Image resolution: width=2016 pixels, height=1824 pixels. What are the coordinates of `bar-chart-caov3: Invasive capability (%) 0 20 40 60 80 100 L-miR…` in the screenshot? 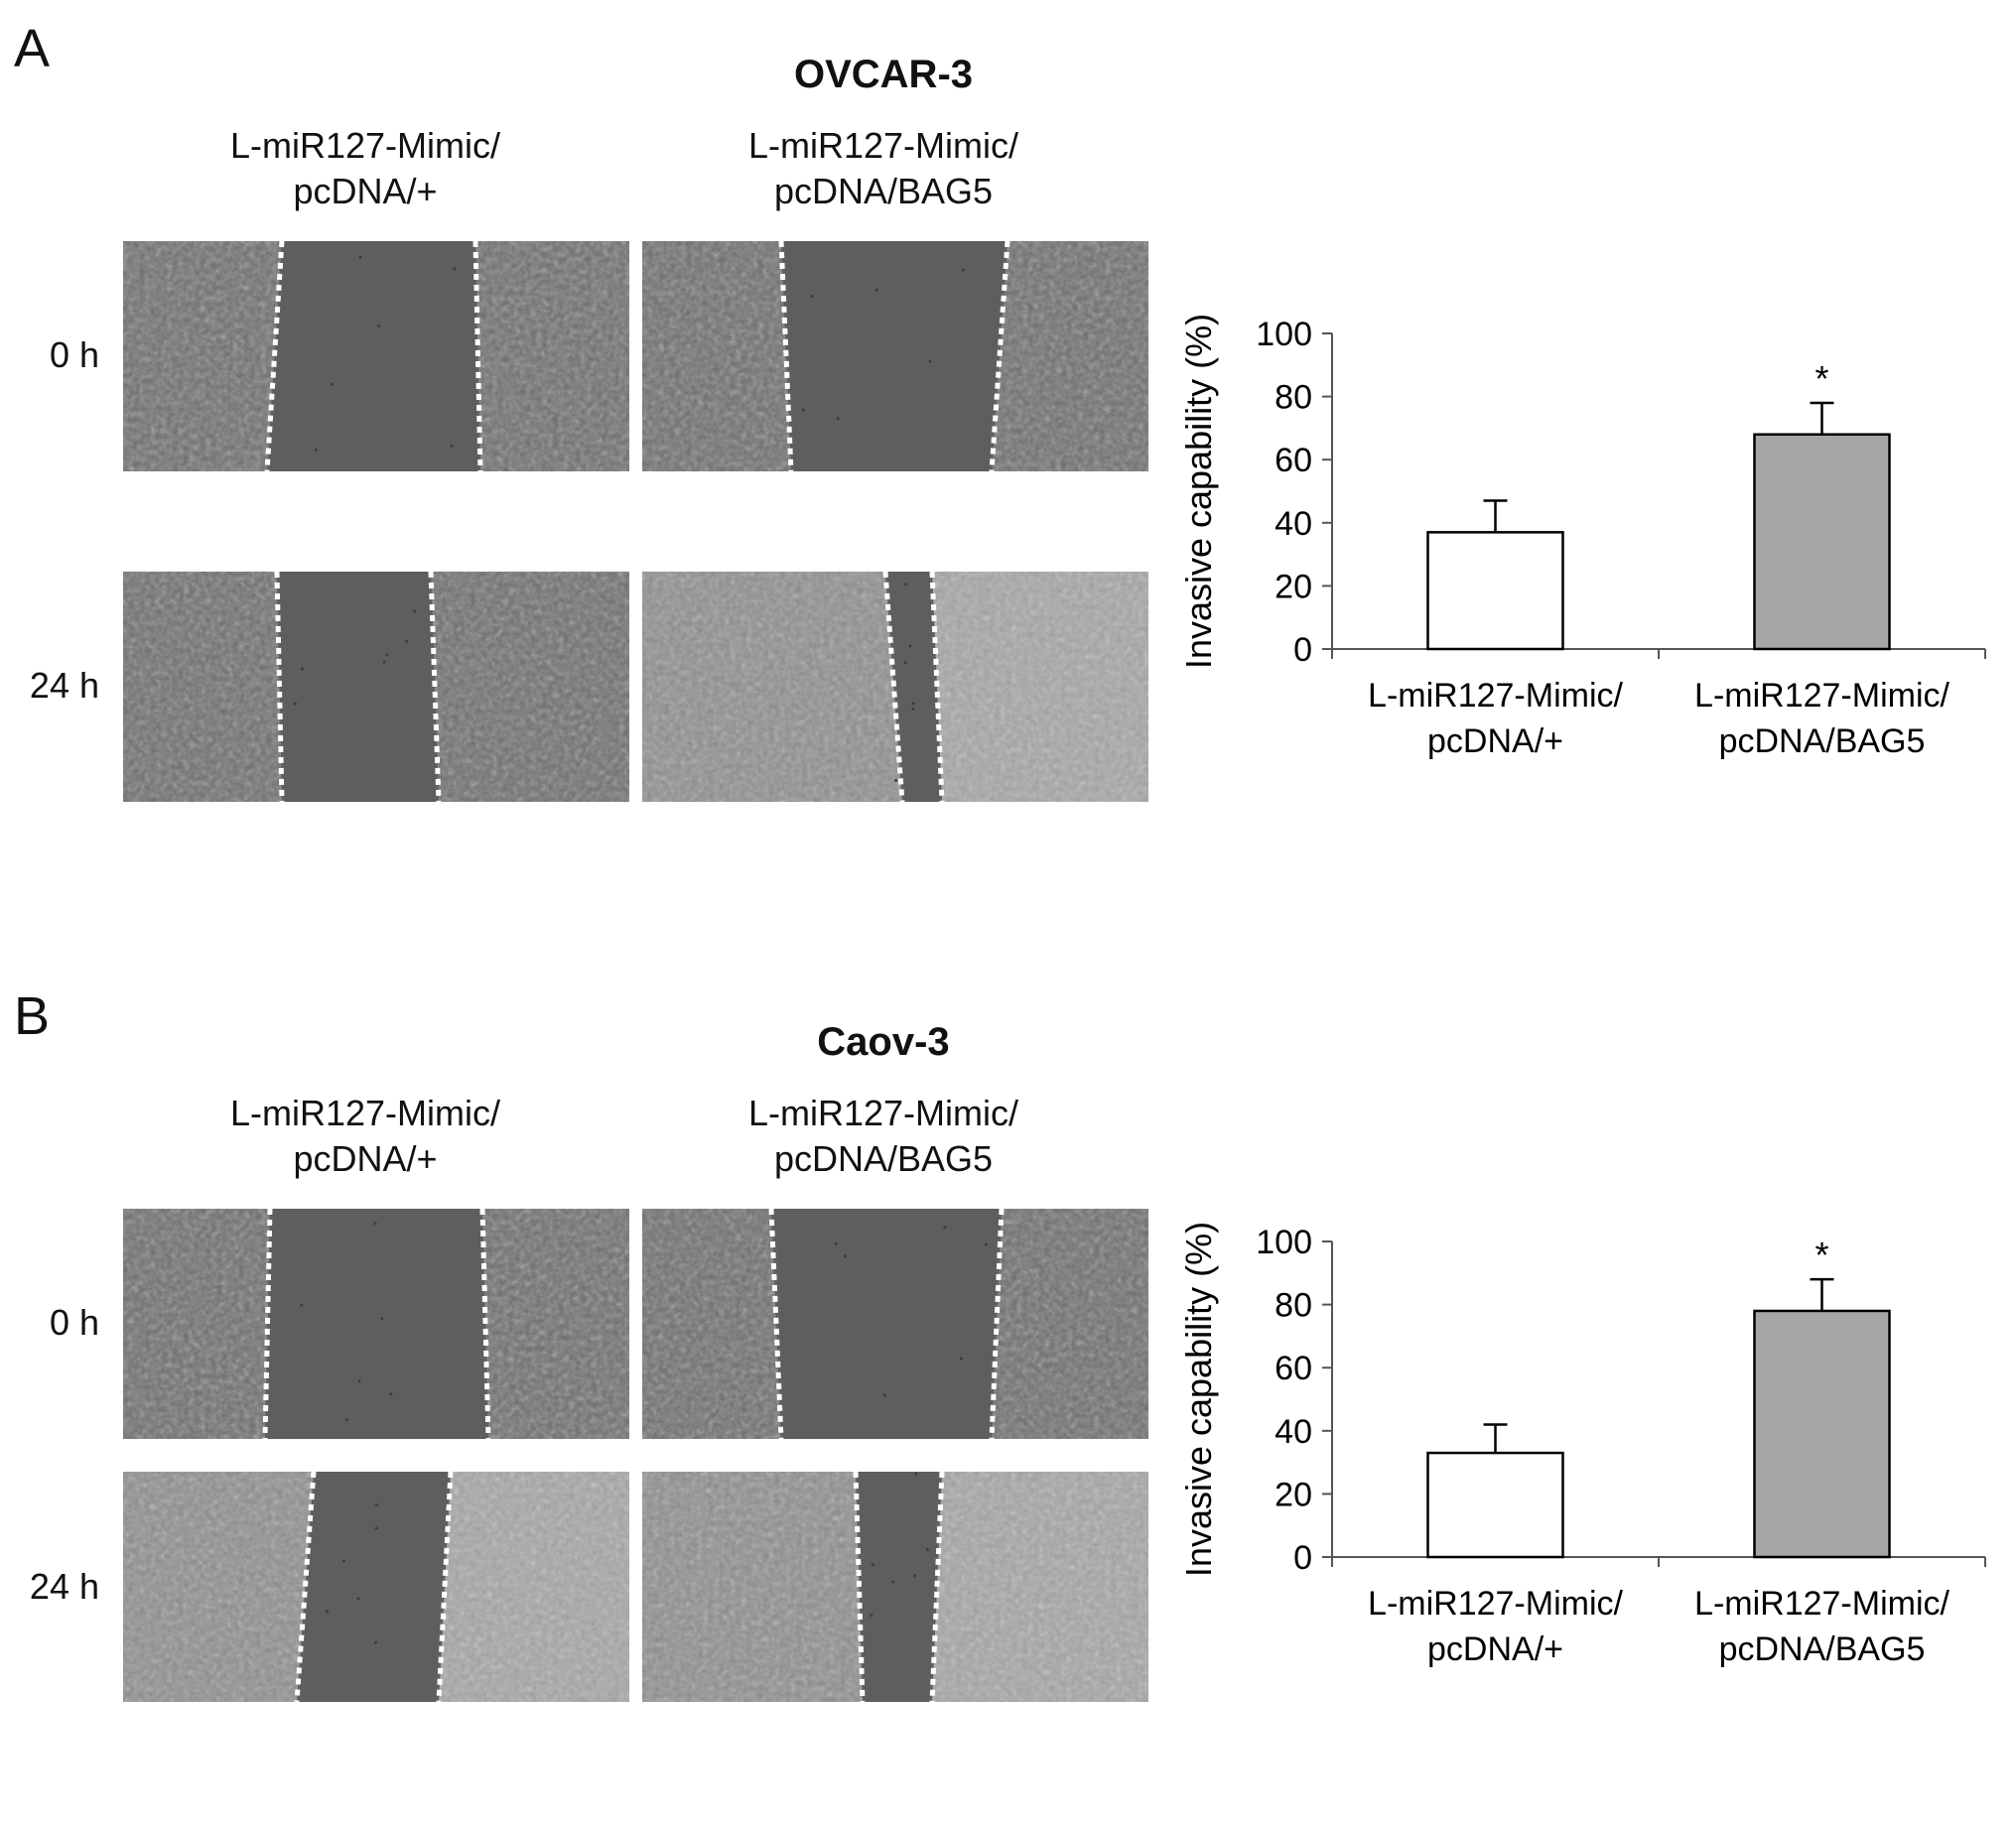 It's located at (1593, 1483).